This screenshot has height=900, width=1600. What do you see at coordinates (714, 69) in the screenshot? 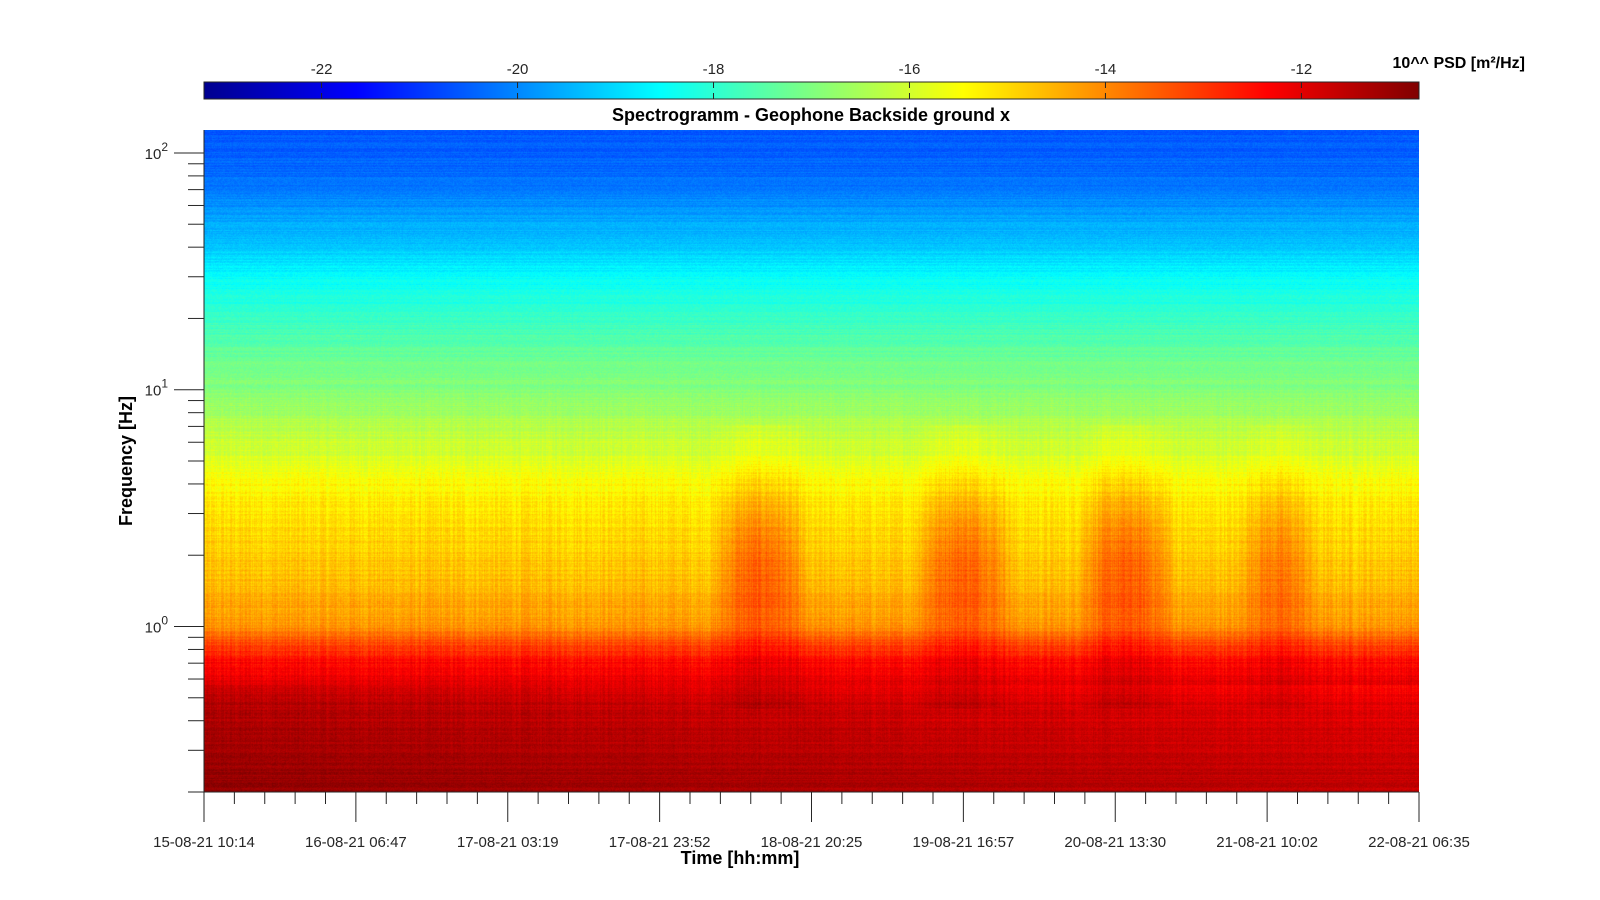
I see `colorbar-tick-label: -18` at bounding box center [714, 69].